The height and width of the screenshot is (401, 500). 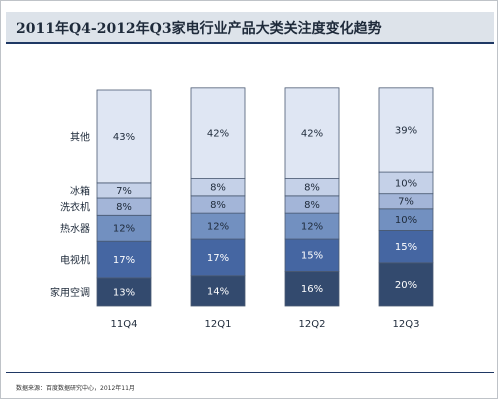 I want to click on bar-热水器-12Q2, so click(x=312, y=226).